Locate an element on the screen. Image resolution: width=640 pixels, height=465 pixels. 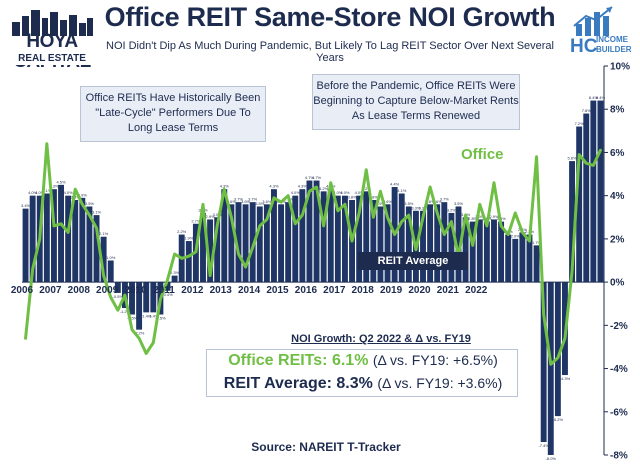
income-builder-word2: BUILDER is located at coordinates (614, 49).